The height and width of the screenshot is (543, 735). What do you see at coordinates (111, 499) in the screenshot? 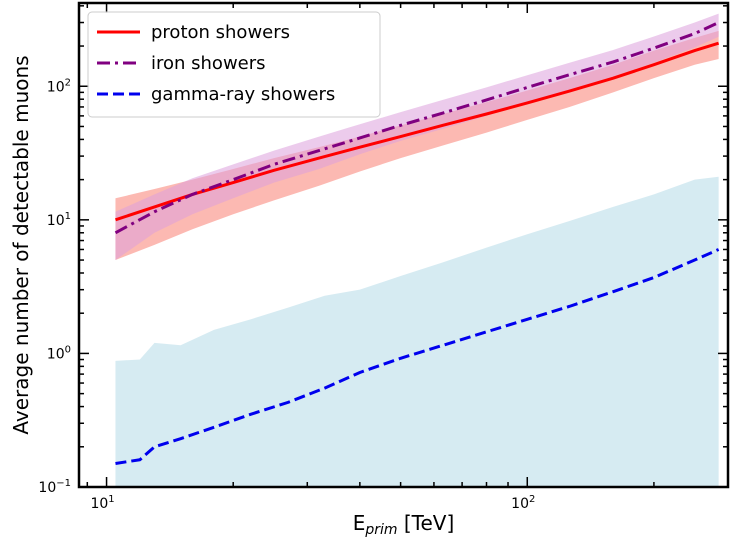
I see `x-tick-exponent: 1` at bounding box center [111, 499].